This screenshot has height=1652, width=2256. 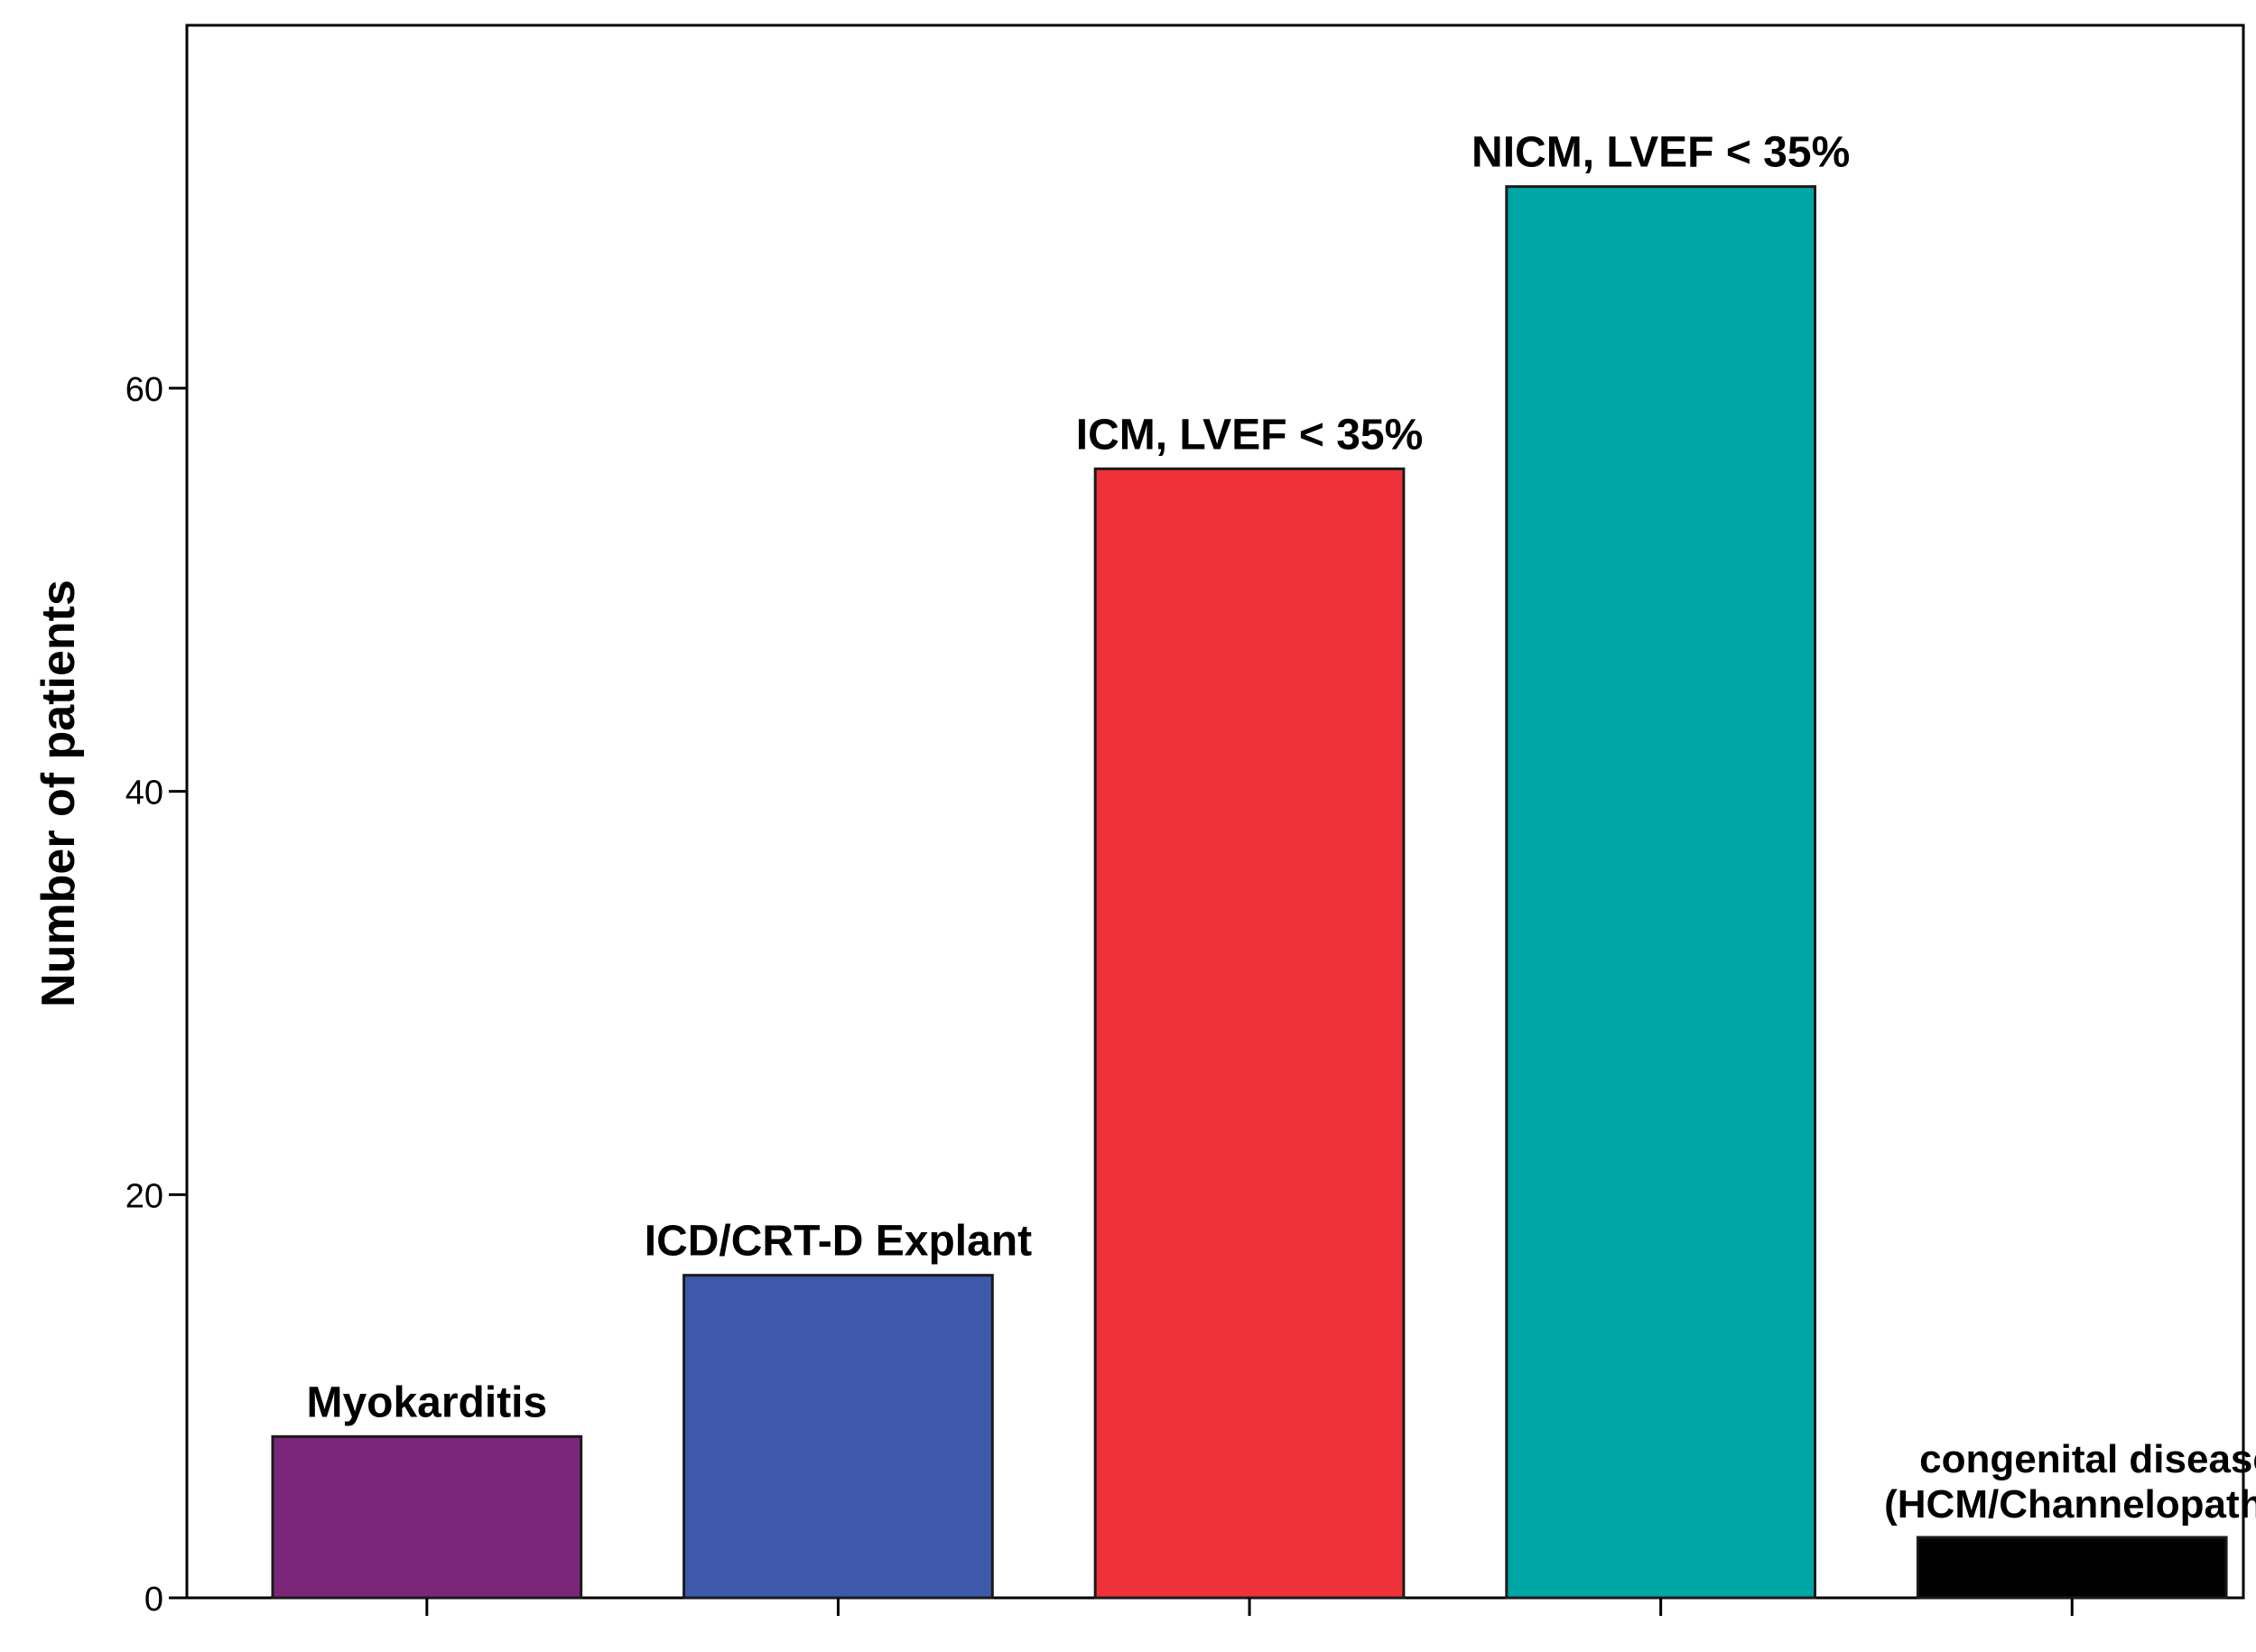 I want to click on y-tick-label: 40, so click(x=144, y=793).